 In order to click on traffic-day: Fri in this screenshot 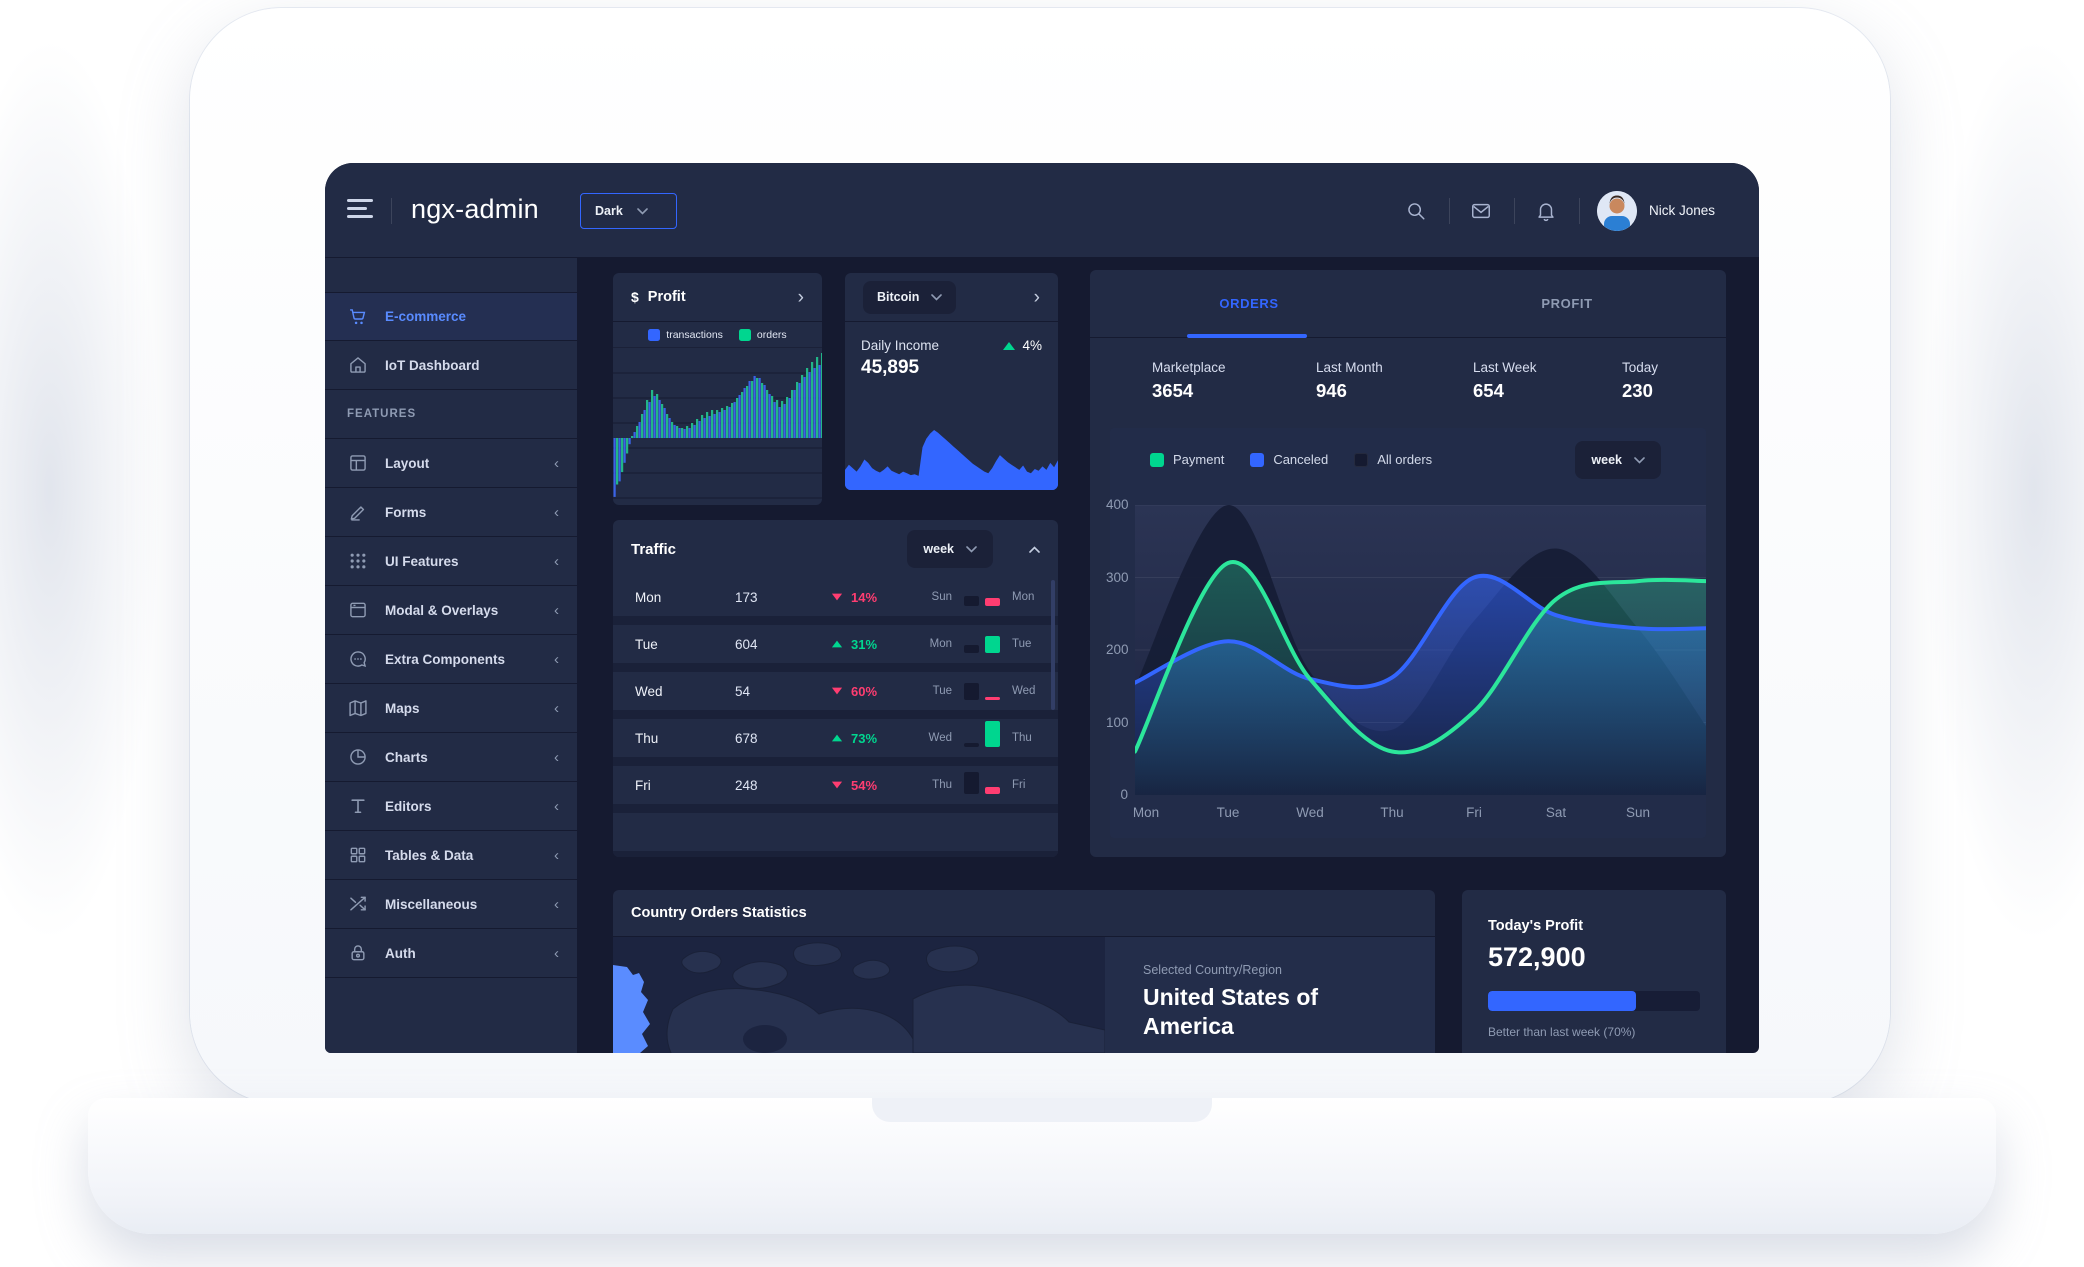, I will do `click(643, 785)`.